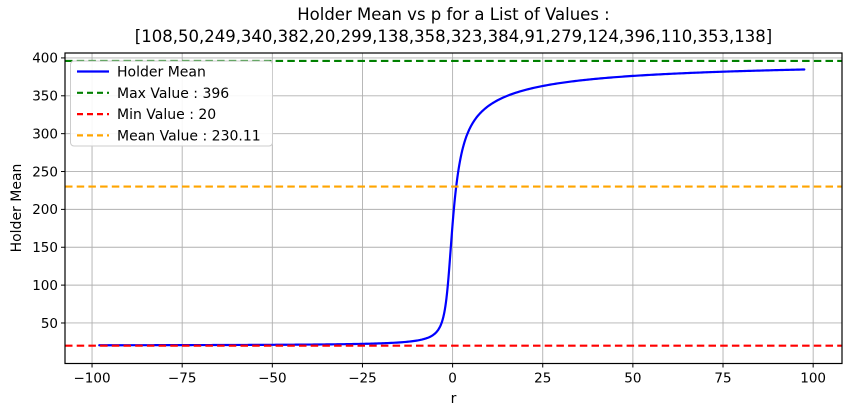 The image size is (850, 414). What do you see at coordinates (161, 73) in the screenshot?
I see `legend-label-holder-mean: Holder Mean` at bounding box center [161, 73].